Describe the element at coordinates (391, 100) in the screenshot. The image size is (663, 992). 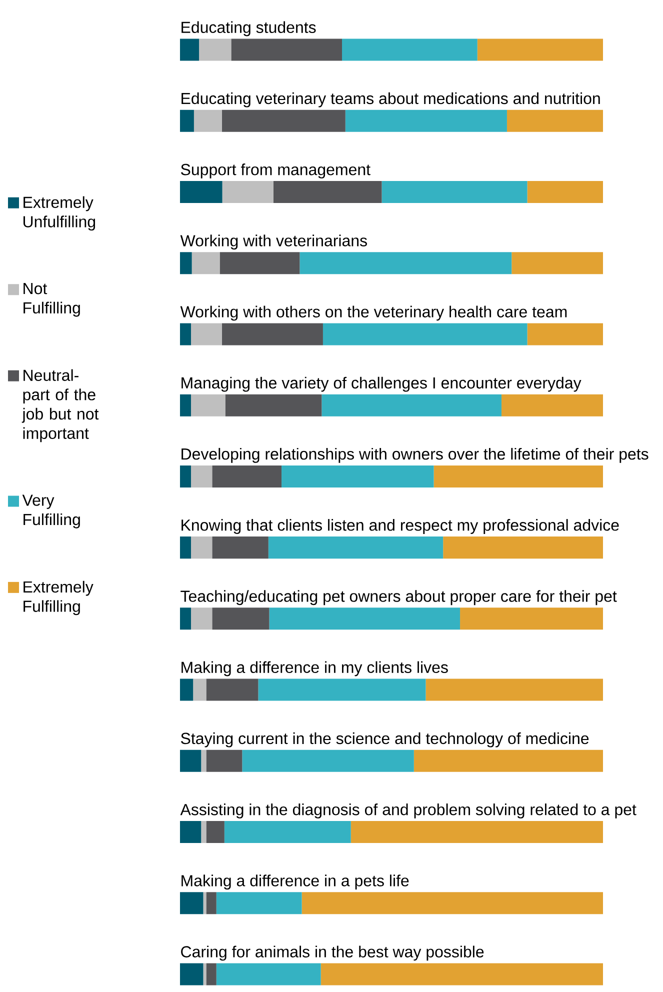
I see `y-tick-label: Educating veterinary teams about medications and nutrition` at that location.